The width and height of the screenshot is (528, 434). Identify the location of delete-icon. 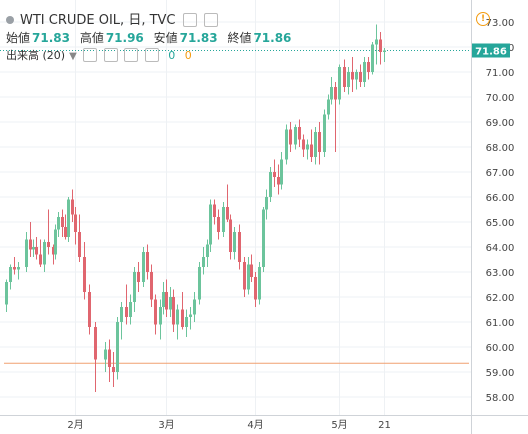
(131, 55).